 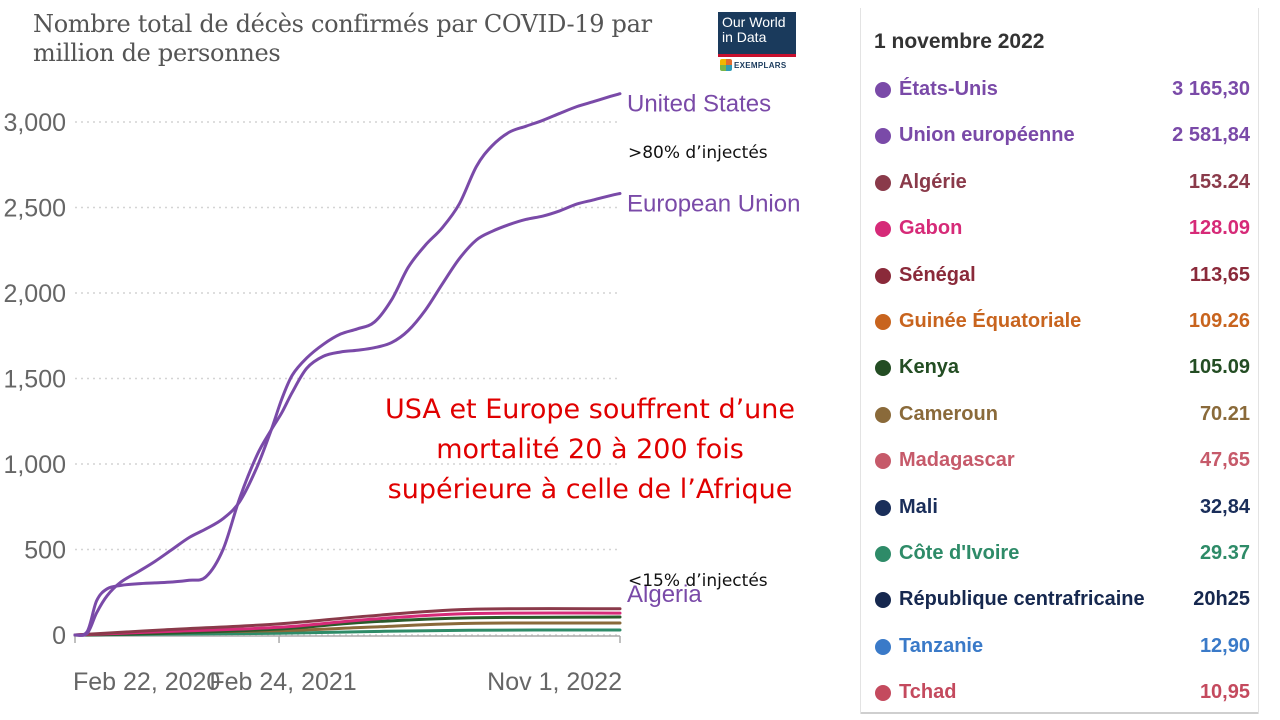 I want to click on panel-row-value: 70.21, so click(x=1224, y=413).